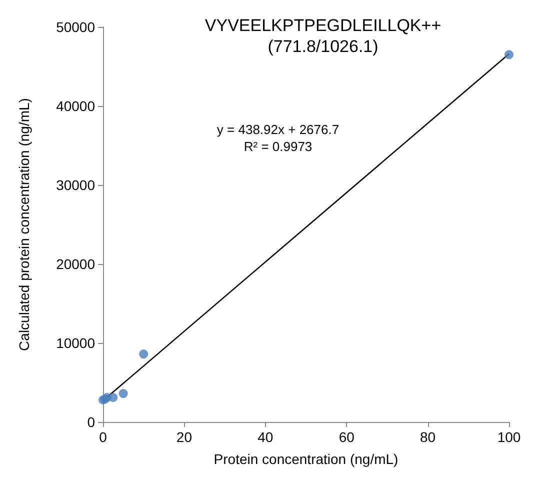 Image resolution: width=533 pixels, height=490 pixels. I want to click on x-tick-label: 100, so click(509, 437).